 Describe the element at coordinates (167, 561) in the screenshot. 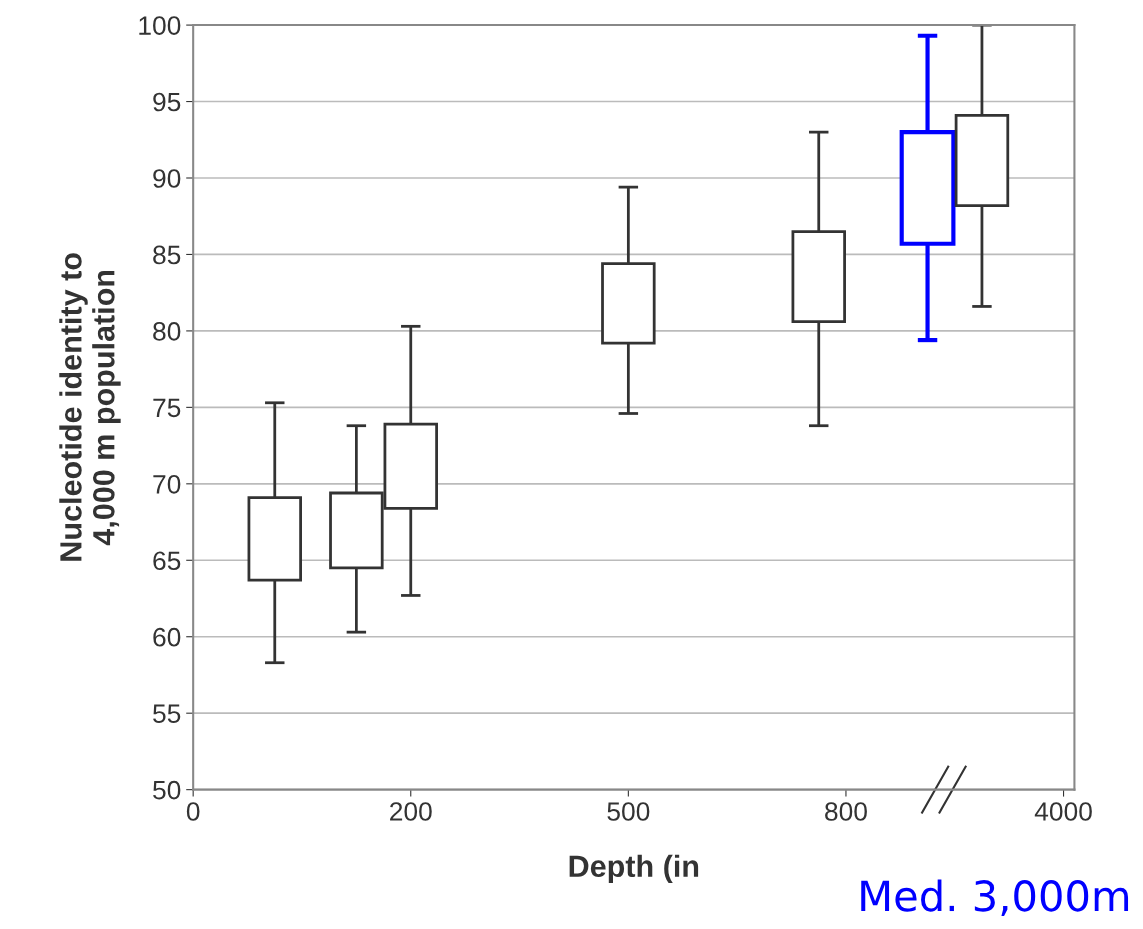

I see `y-tick-label: 65` at that location.